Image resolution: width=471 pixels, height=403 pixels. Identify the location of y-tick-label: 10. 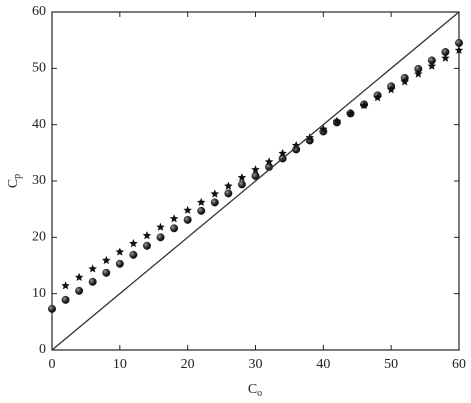
(39, 293).